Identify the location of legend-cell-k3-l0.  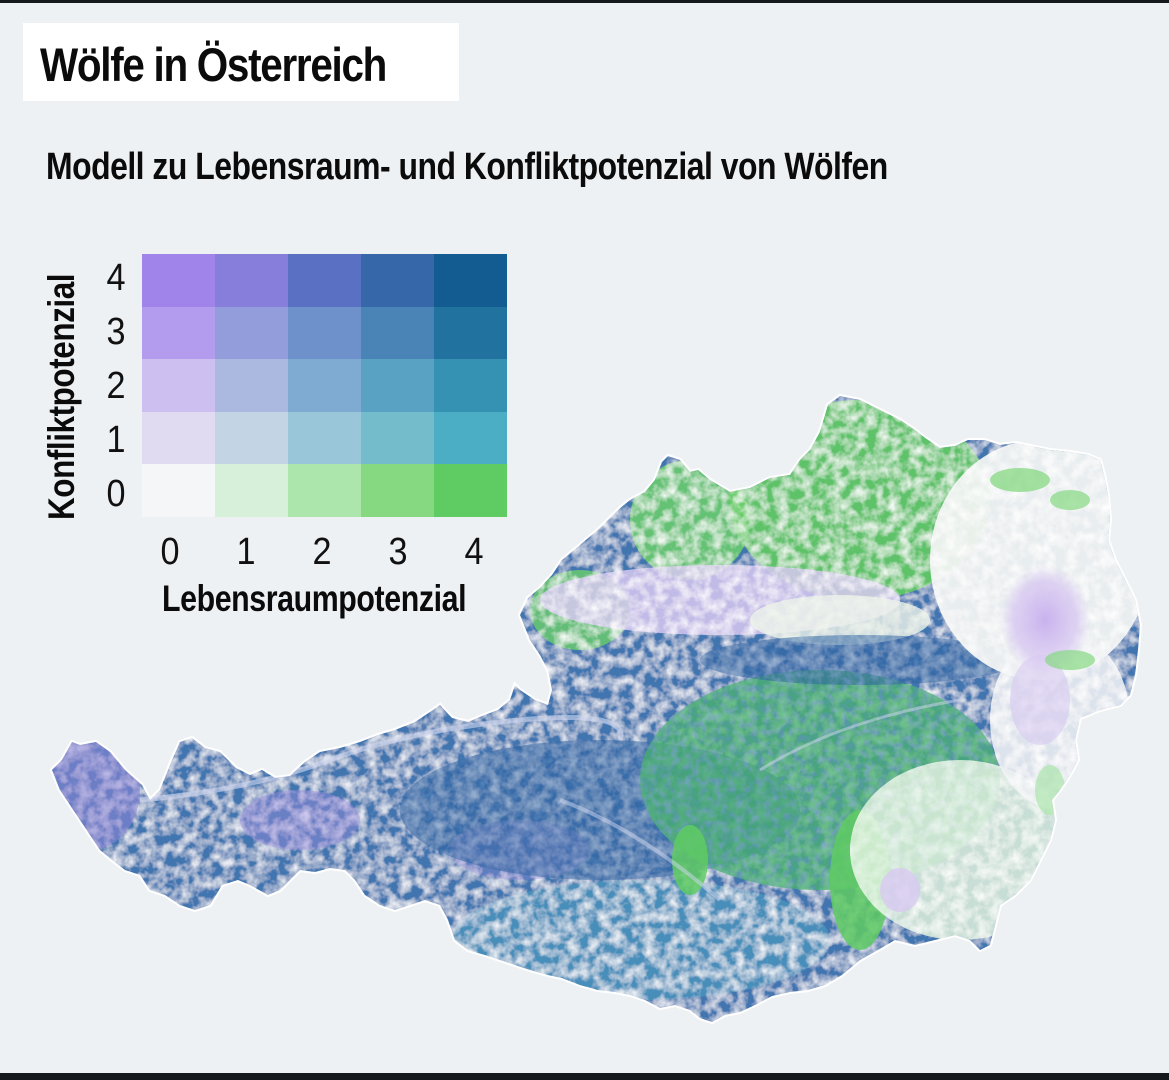
(178, 333).